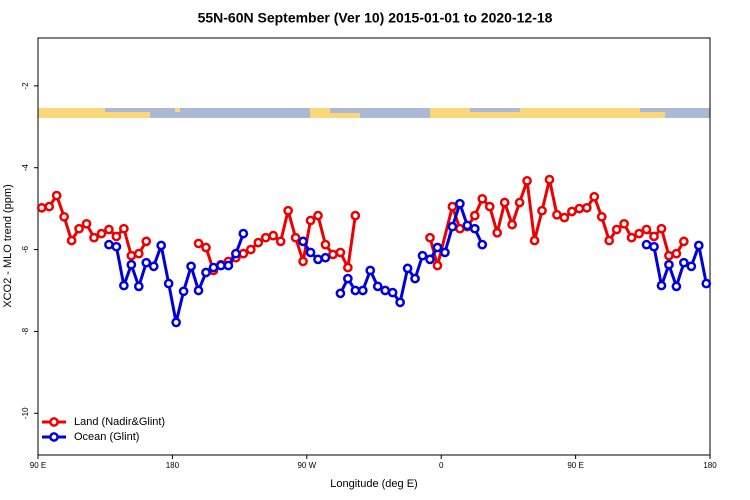 This screenshot has height=500, width=750. I want to click on y-tick-label: -10, so click(25, 413).